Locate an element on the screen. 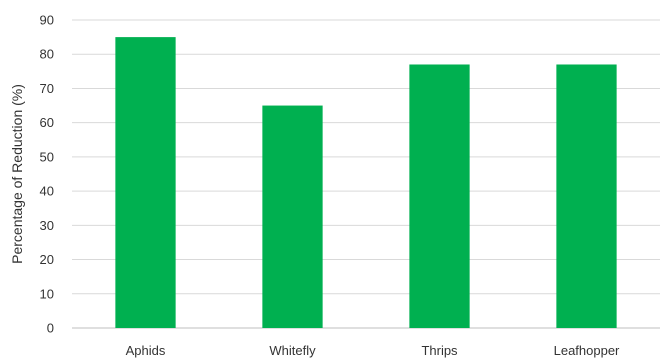  y-tick-label: 50 is located at coordinates (47, 156).